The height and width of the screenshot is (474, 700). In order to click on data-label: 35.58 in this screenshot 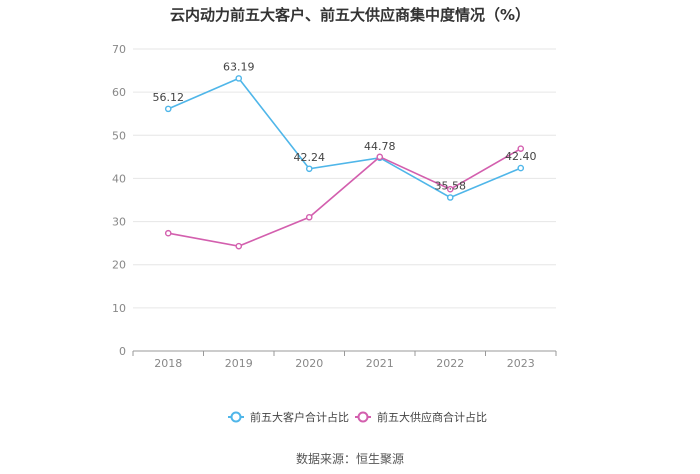, I will do `click(451, 185)`.